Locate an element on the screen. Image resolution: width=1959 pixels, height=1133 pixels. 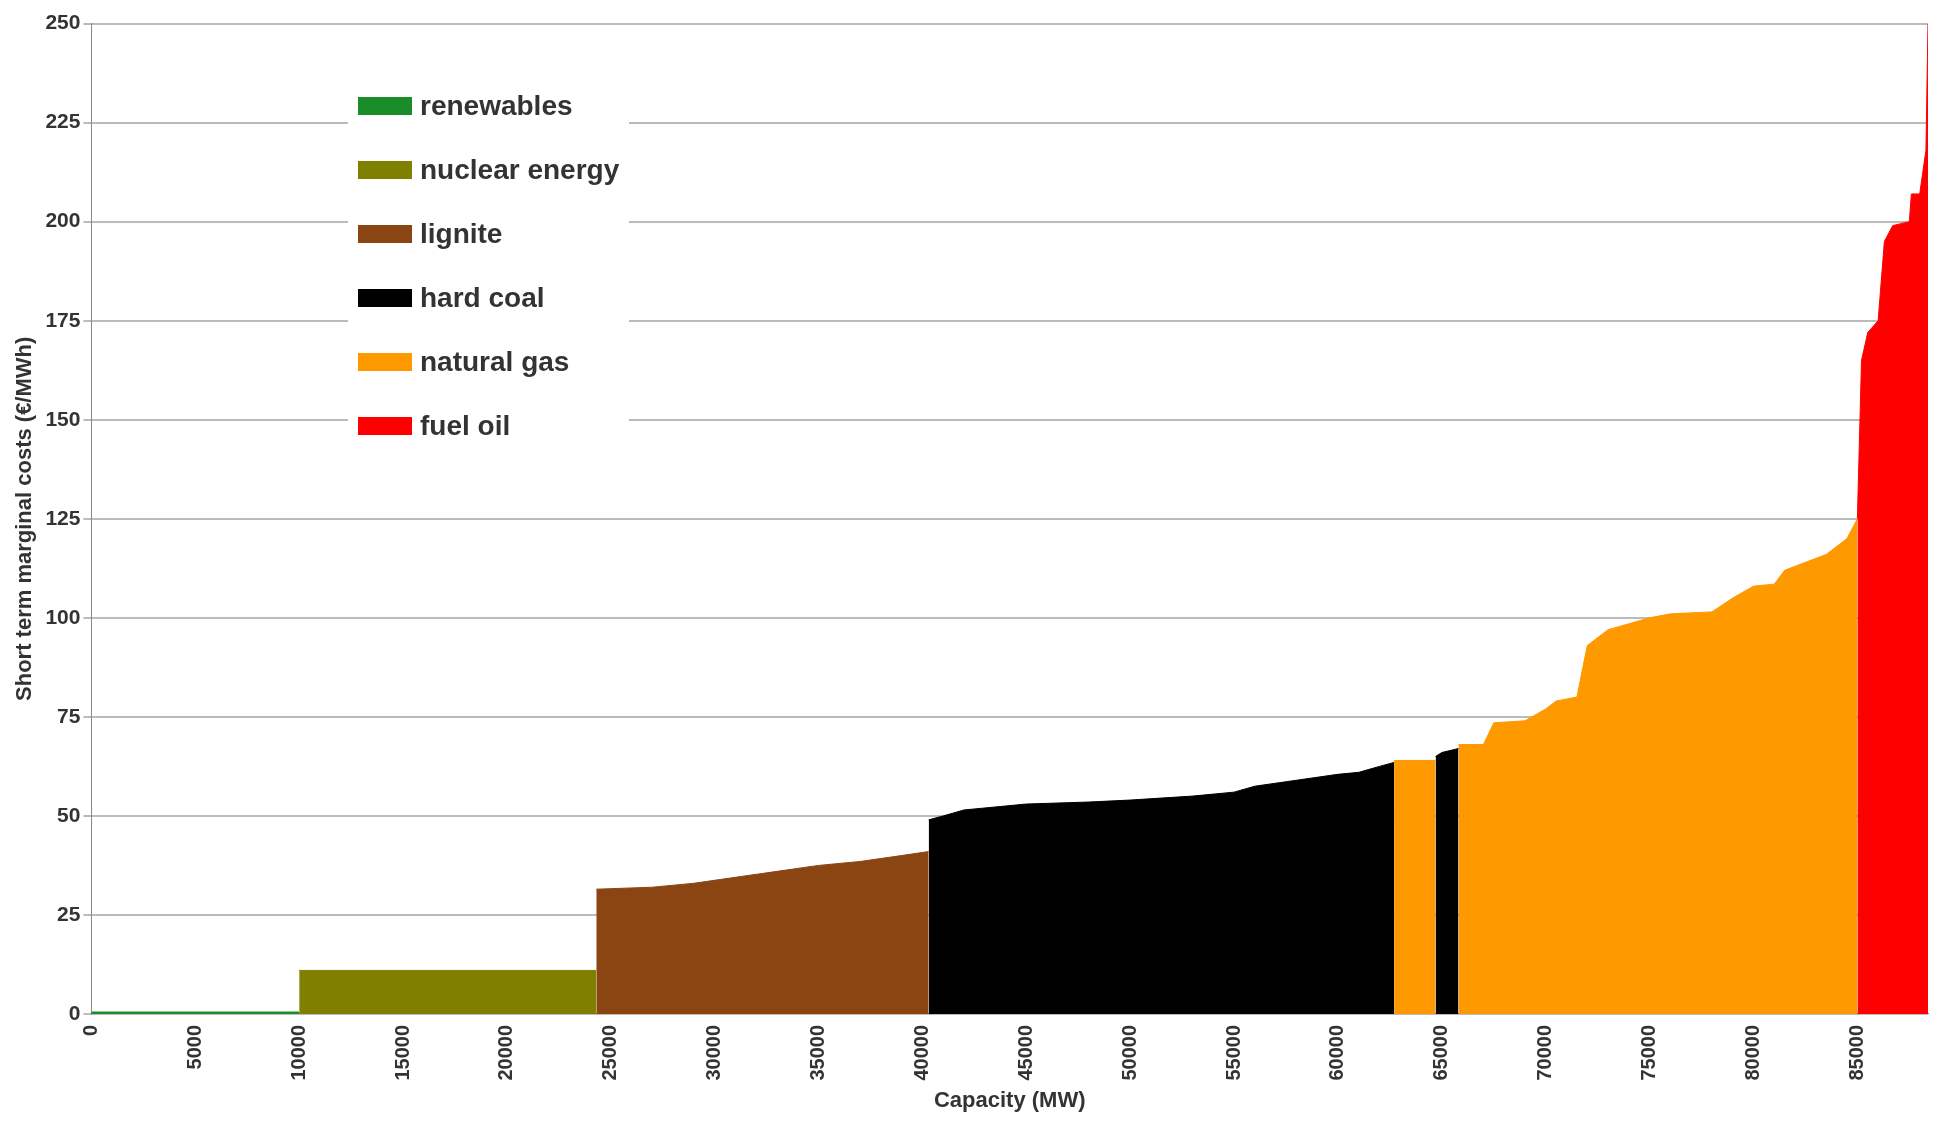
y-tick-label: 100 is located at coordinates (63, 616).